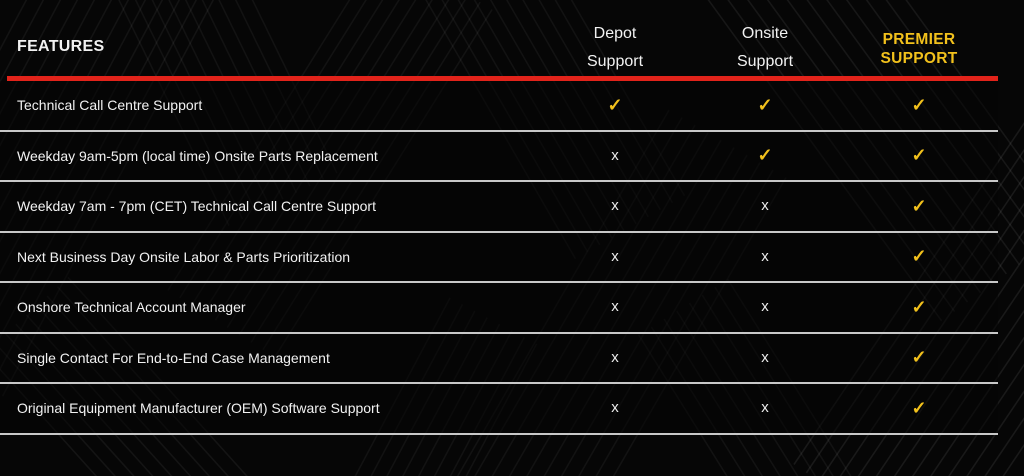  What do you see at coordinates (919, 58) in the screenshot?
I see `column-header-line: SUPPORT` at bounding box center [919, 58].